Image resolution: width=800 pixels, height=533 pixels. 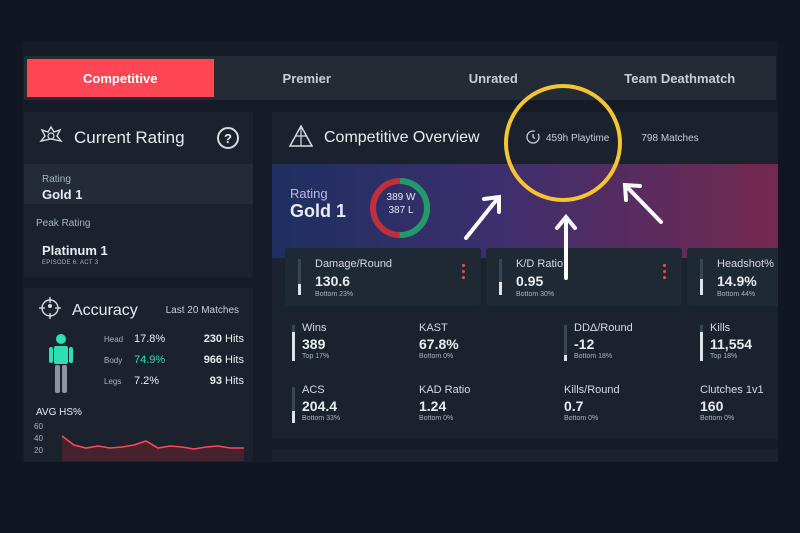 I want to click on banner-rank: Rating Gold 1, so click(x=318, y=204).